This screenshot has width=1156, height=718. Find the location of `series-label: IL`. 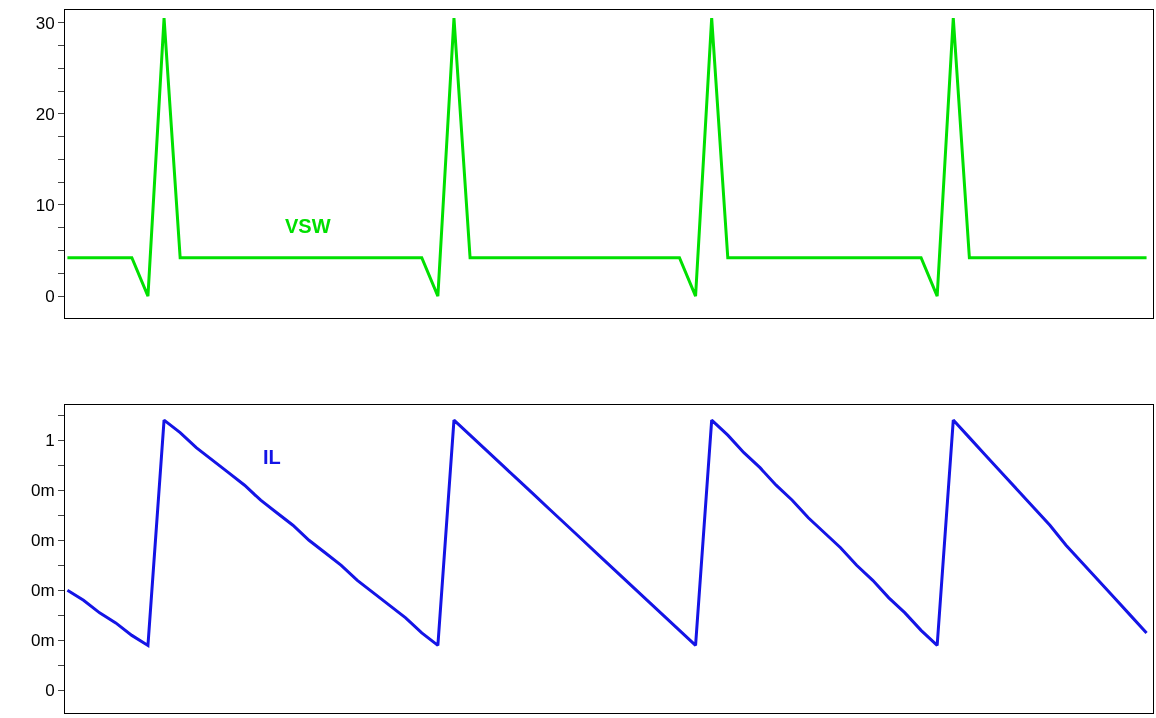

series-label: IL is located at coordinates (272, 457).